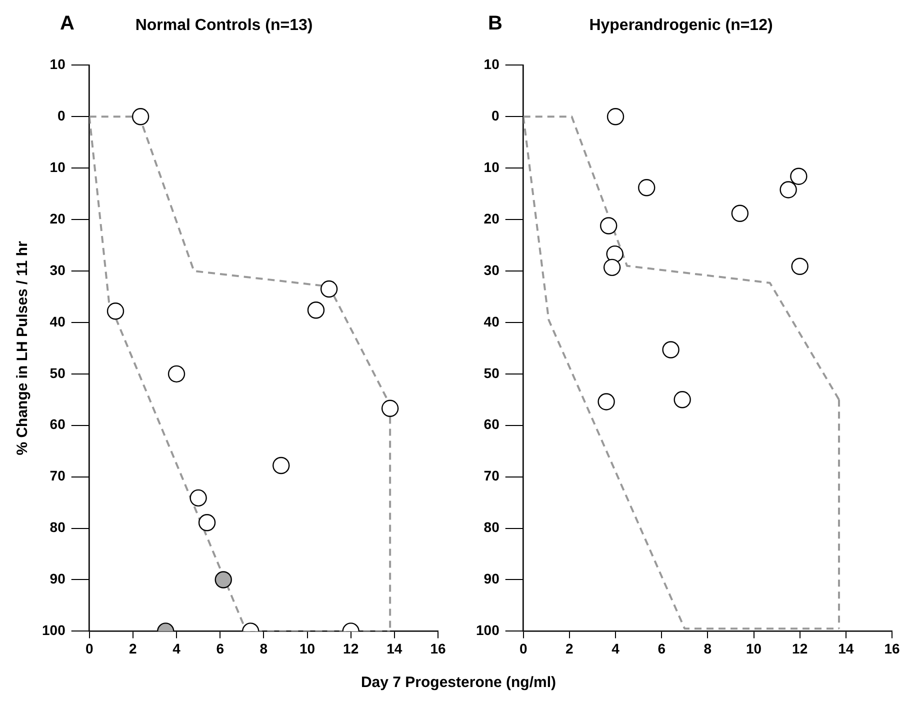 The image size is (917, 708). What do you see at coordinates (23, 348) in the screenshot?
I see `y-axis-title: % Change in LH Pulses / 11 hr` at bounding box center [23, 348].